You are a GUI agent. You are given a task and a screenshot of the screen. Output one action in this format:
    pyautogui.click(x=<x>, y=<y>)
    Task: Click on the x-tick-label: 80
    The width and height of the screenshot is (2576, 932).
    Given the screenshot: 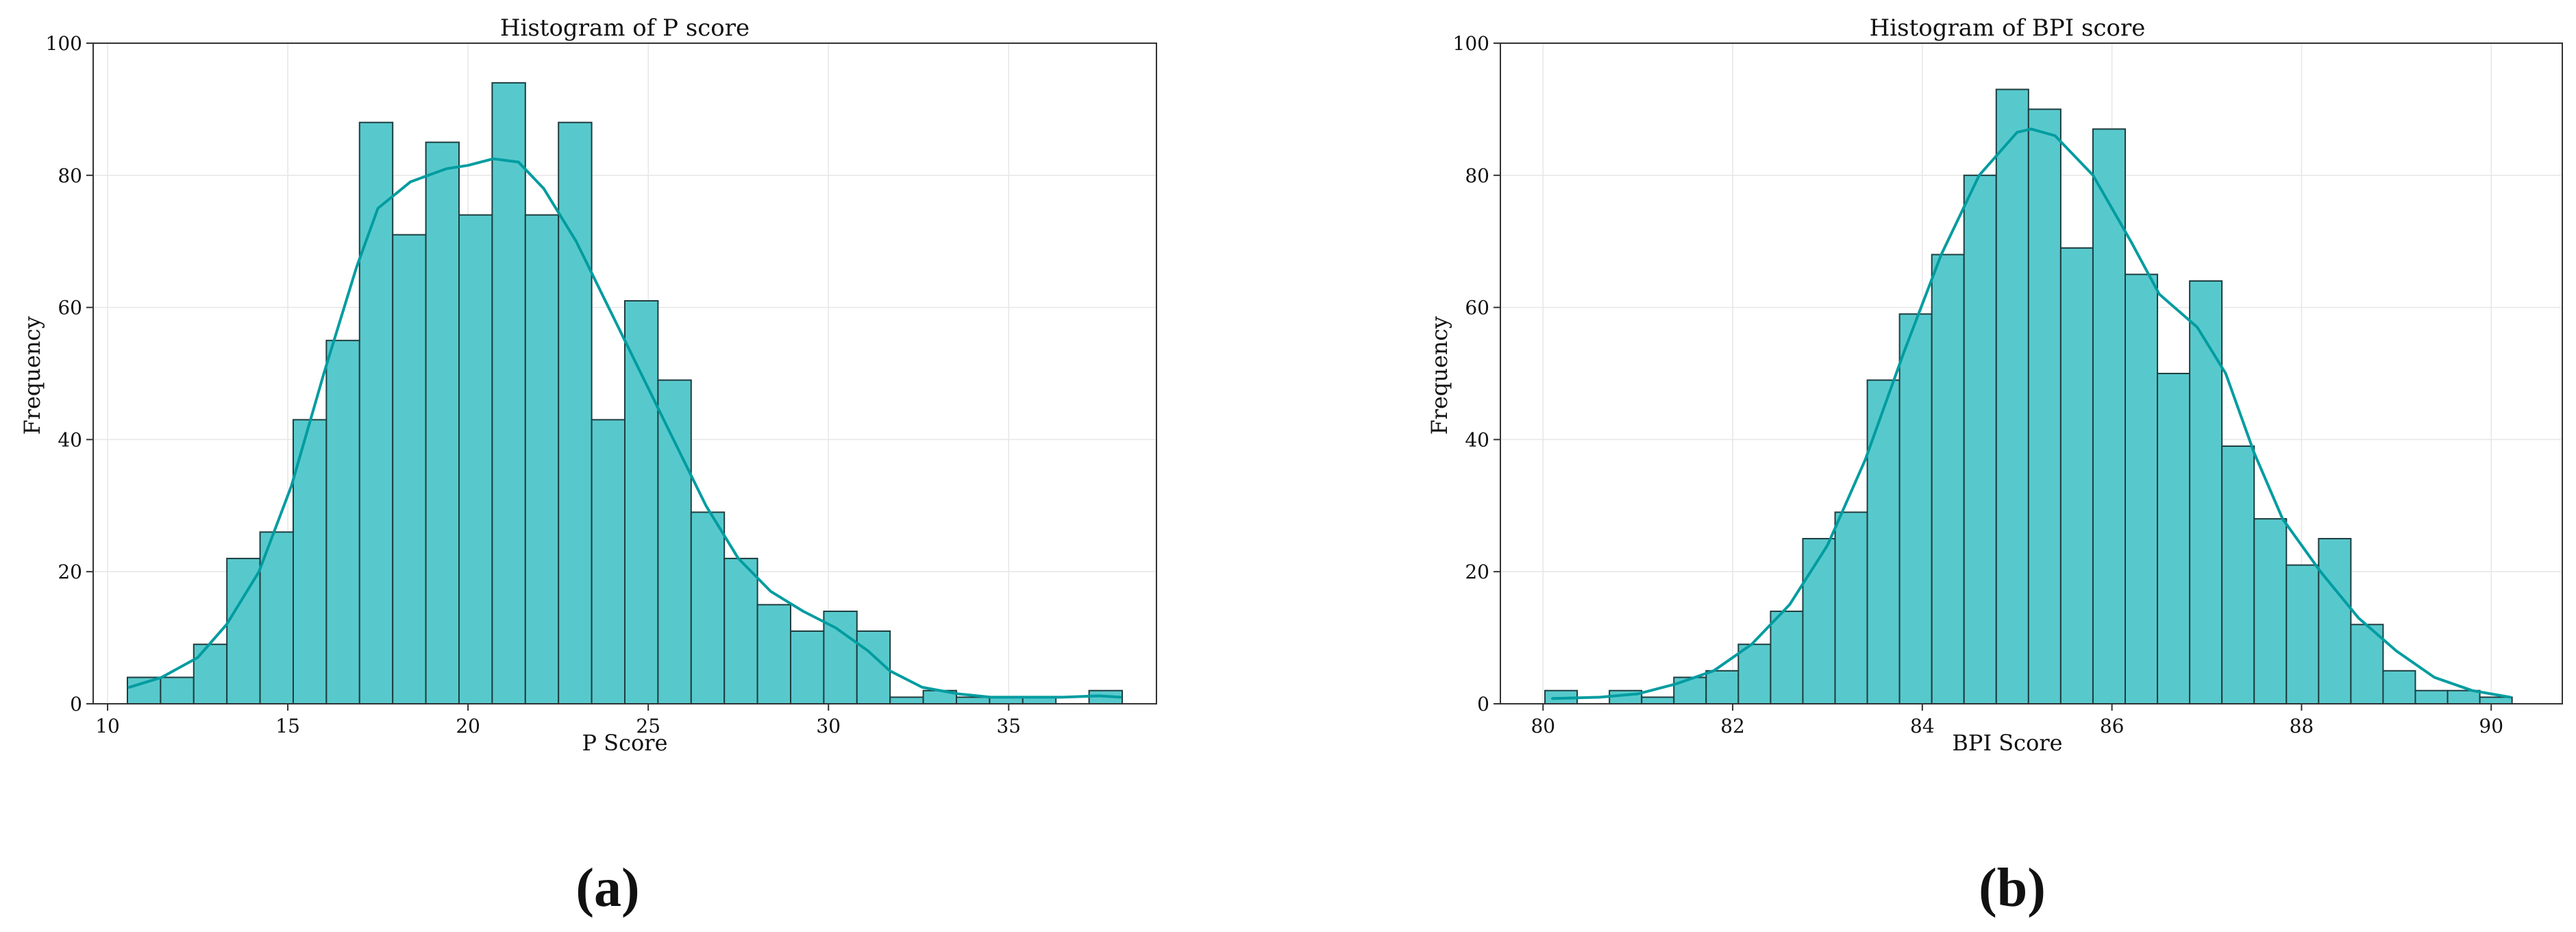 What is the action you would take?
    pyautogui.click(x=1543, y=726)
    